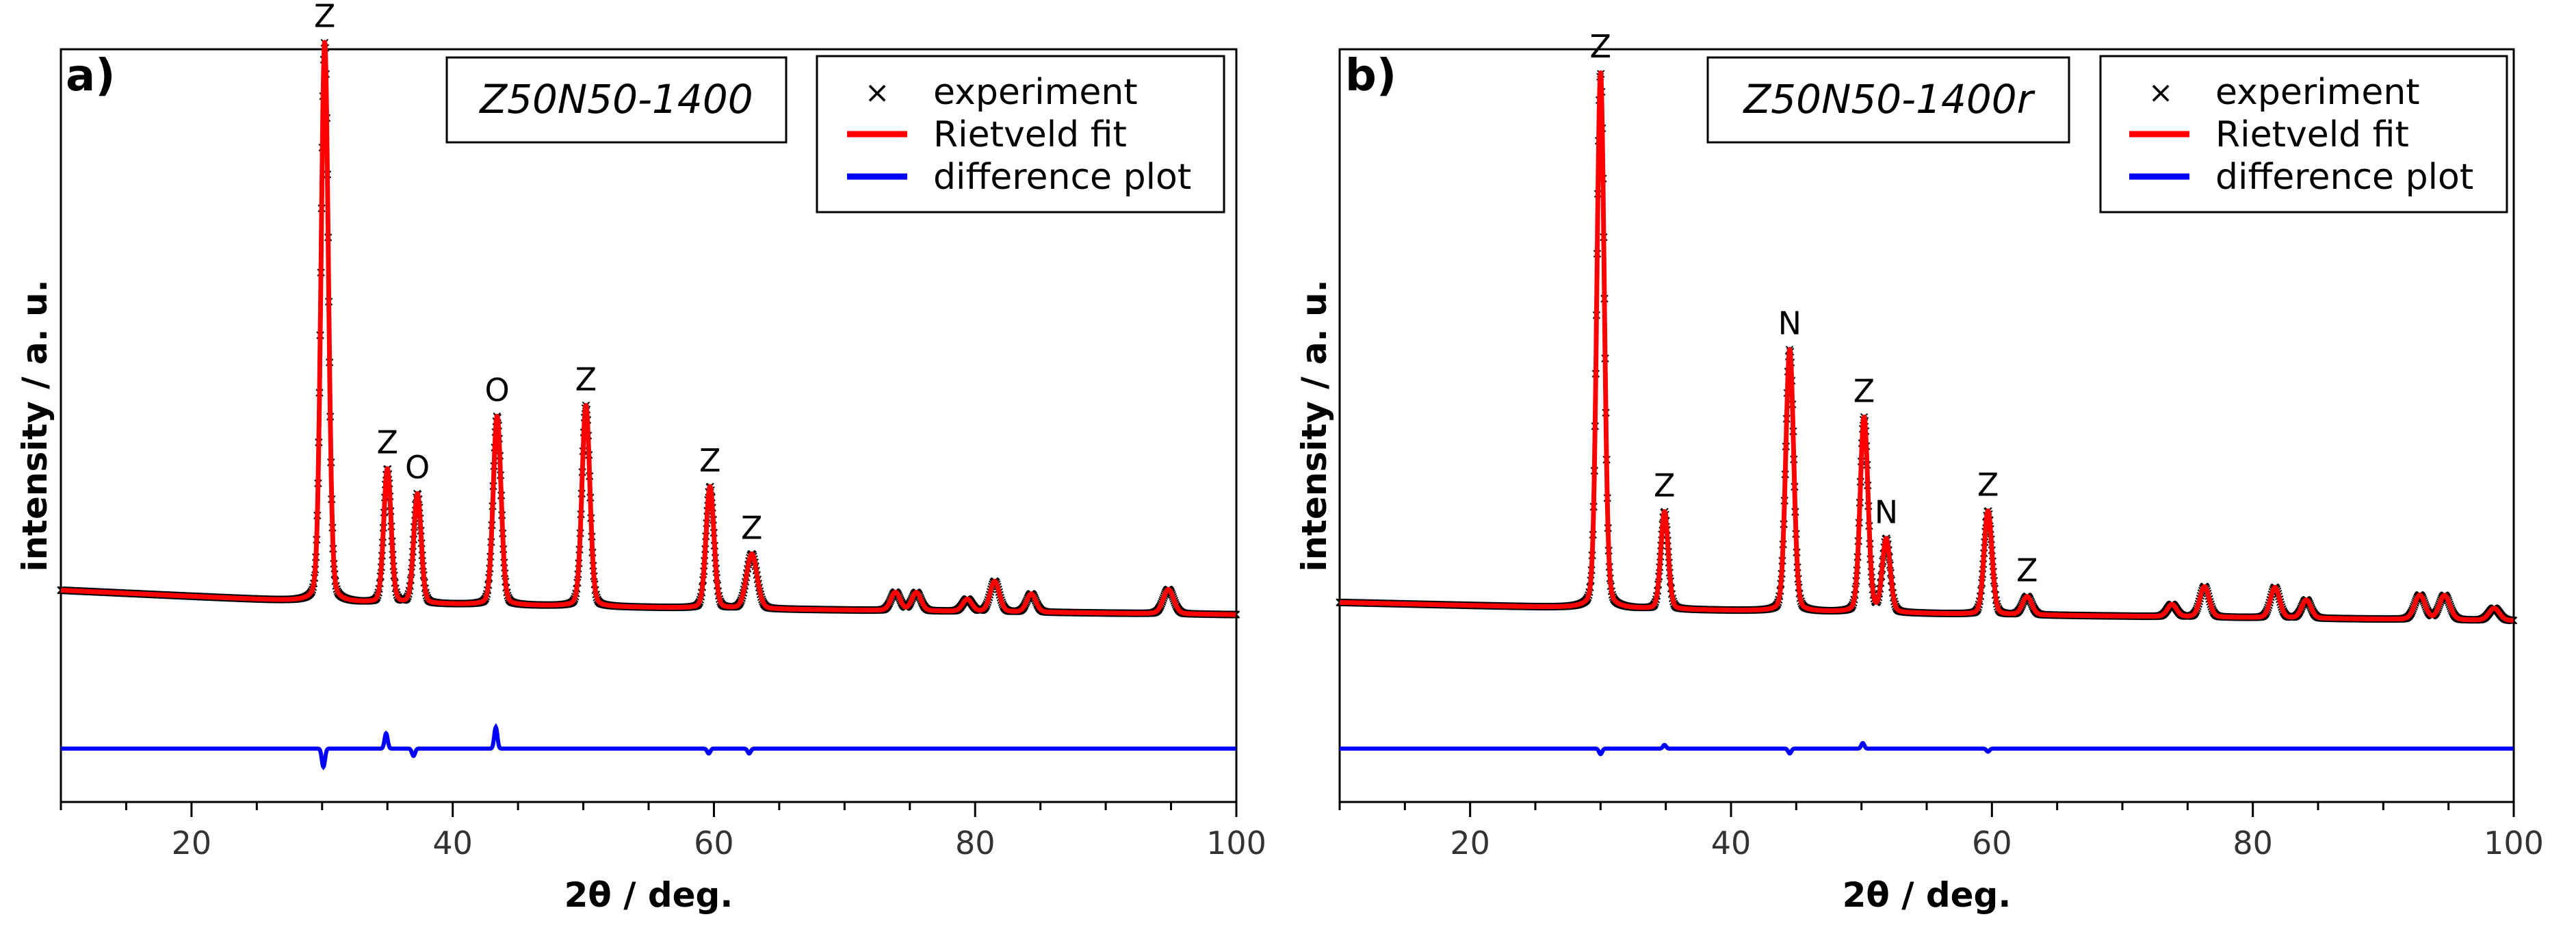 The width and height of the screenshot is (2576, 945). Describe the element at coordinates (90, 76) in the screenshot. I see `panel-a-label: a)` at that location.